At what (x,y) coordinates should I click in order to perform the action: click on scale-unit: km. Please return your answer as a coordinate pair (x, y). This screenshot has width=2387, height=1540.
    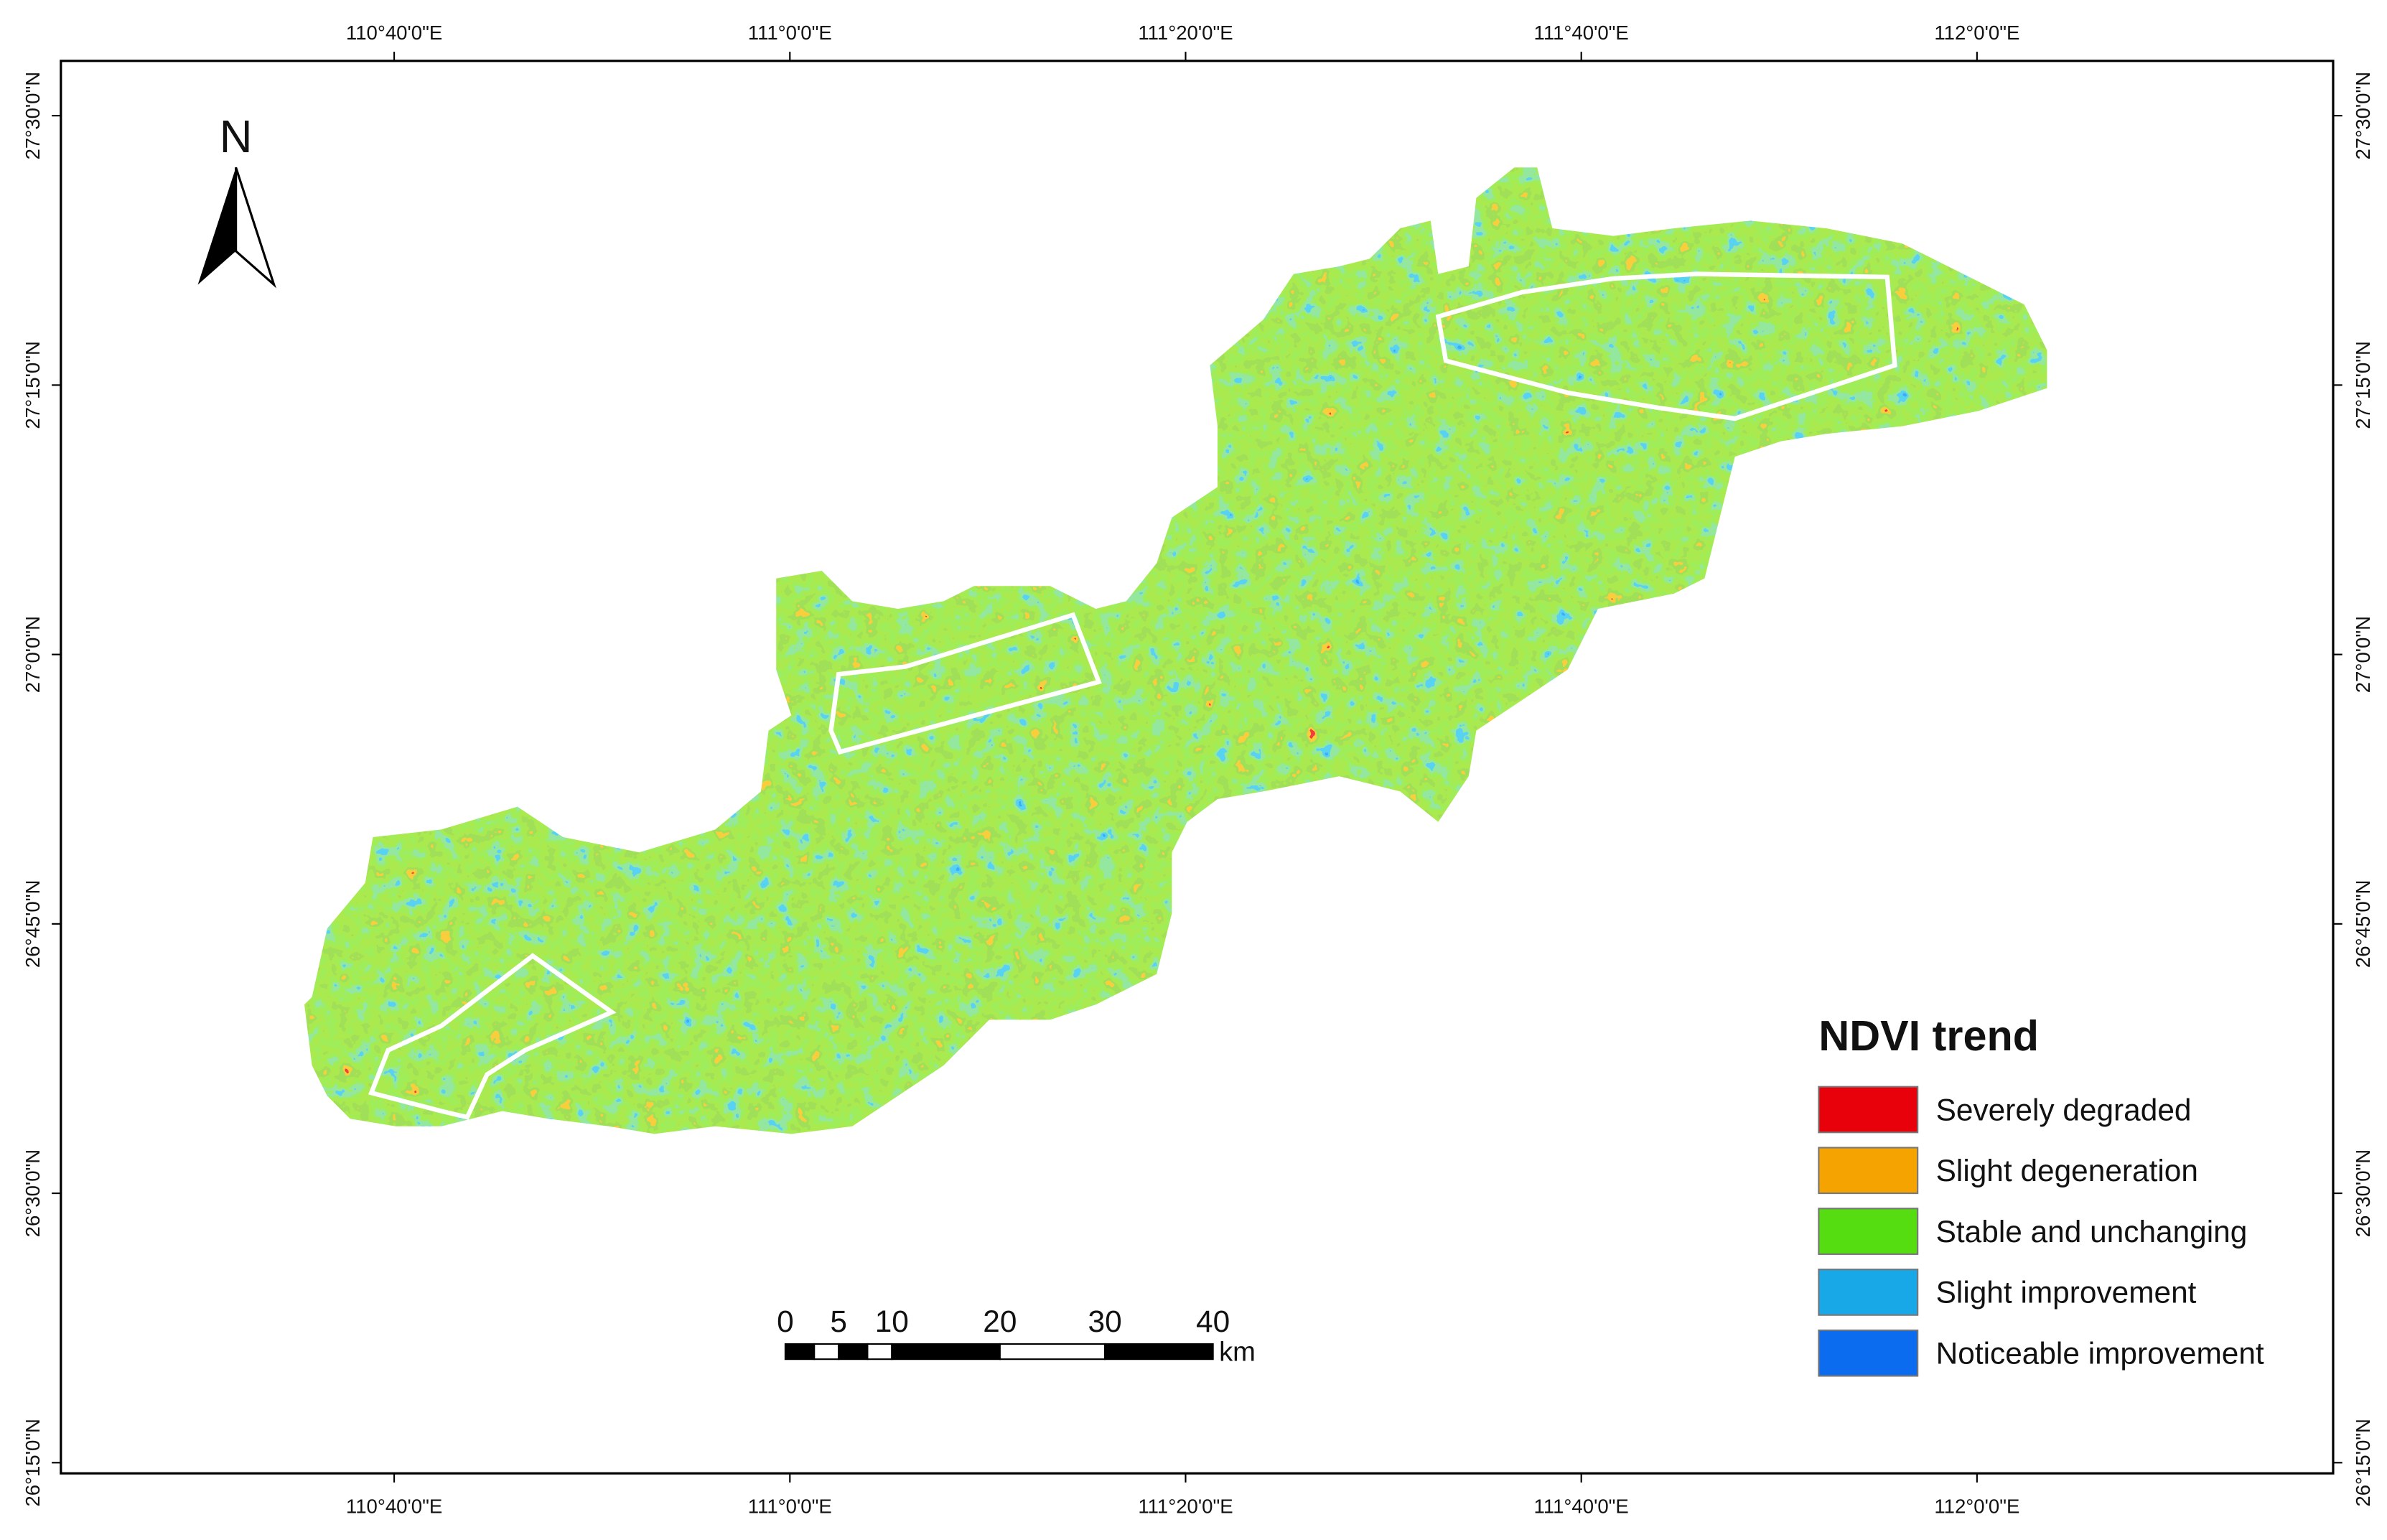
    Looking at the image, I should click on (1238, 1351).